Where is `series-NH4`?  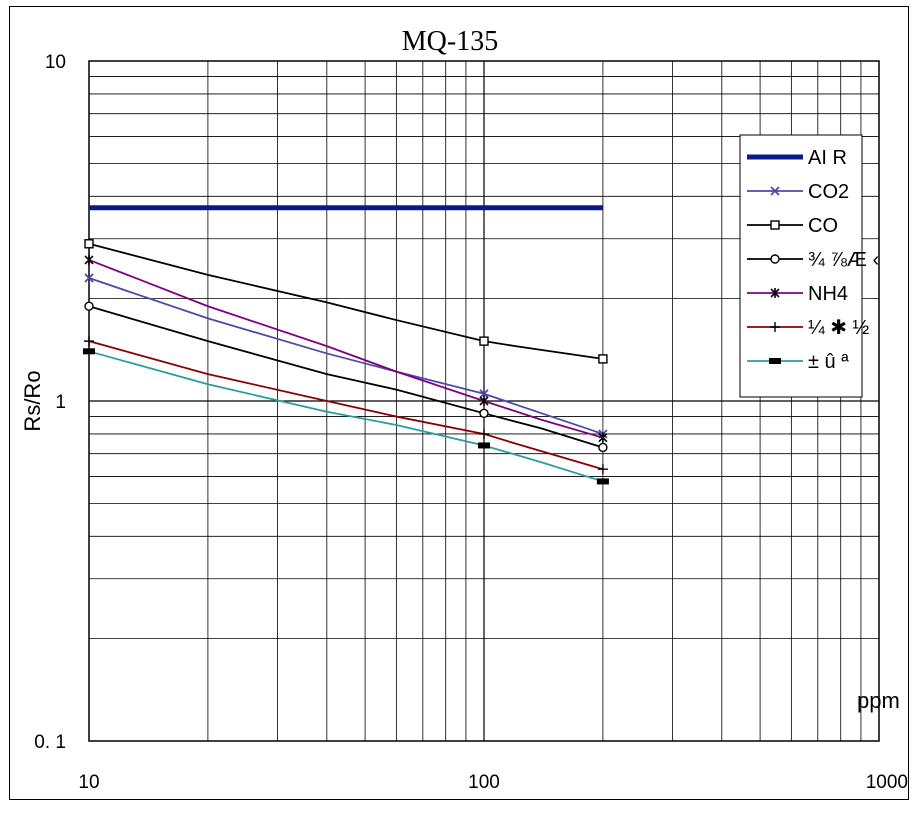 series-NH4 is located at coordinates (346, 348).